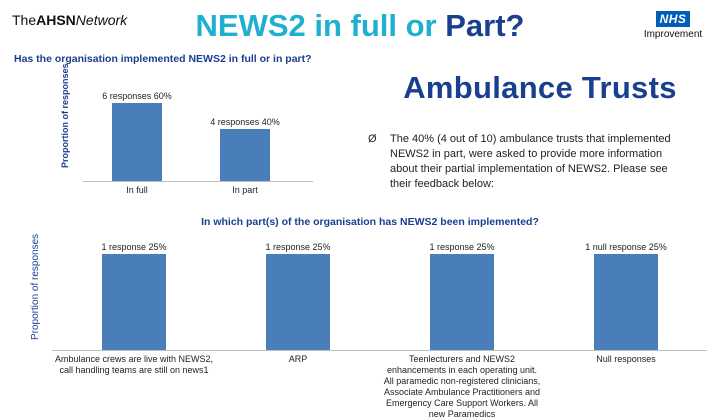 The width and height of the screenshot is (720, 420). I want to click on chart-category-label: In full, so click(137, 190).